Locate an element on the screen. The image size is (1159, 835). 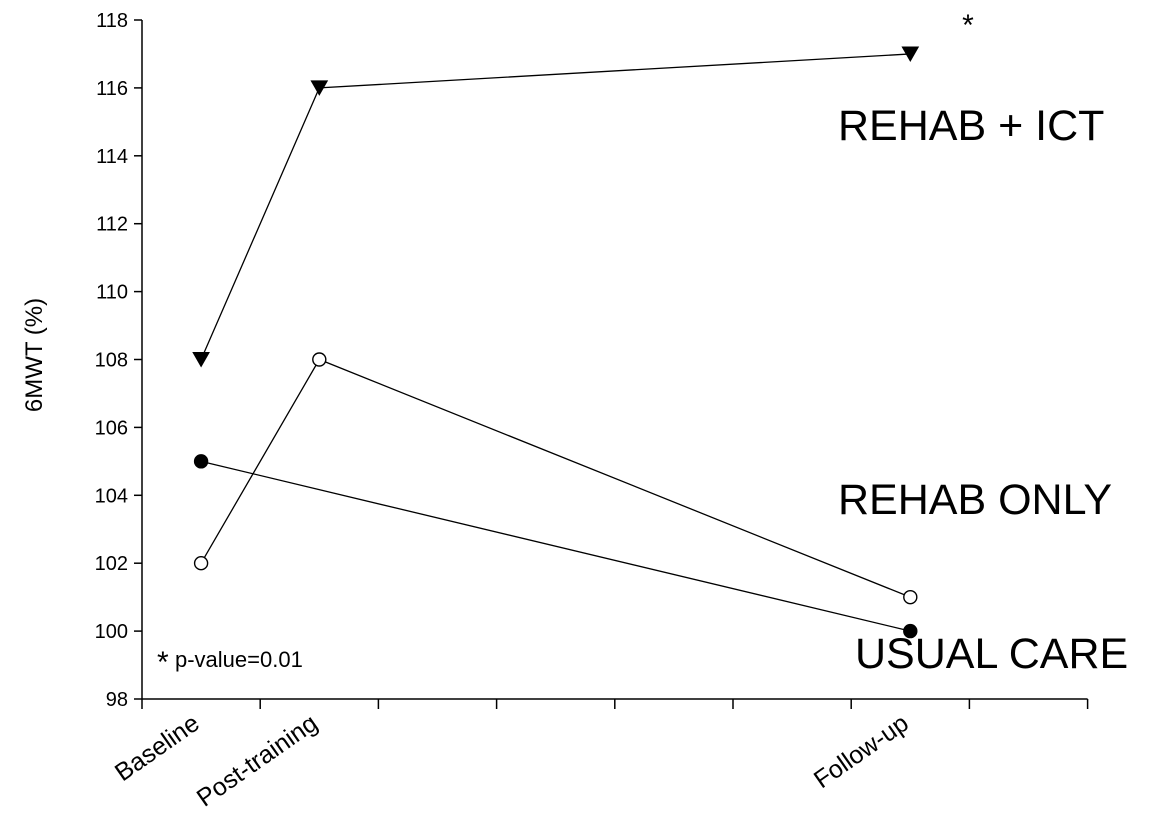
series-label: REHAB ONLY is located at coordinates (975, 500).